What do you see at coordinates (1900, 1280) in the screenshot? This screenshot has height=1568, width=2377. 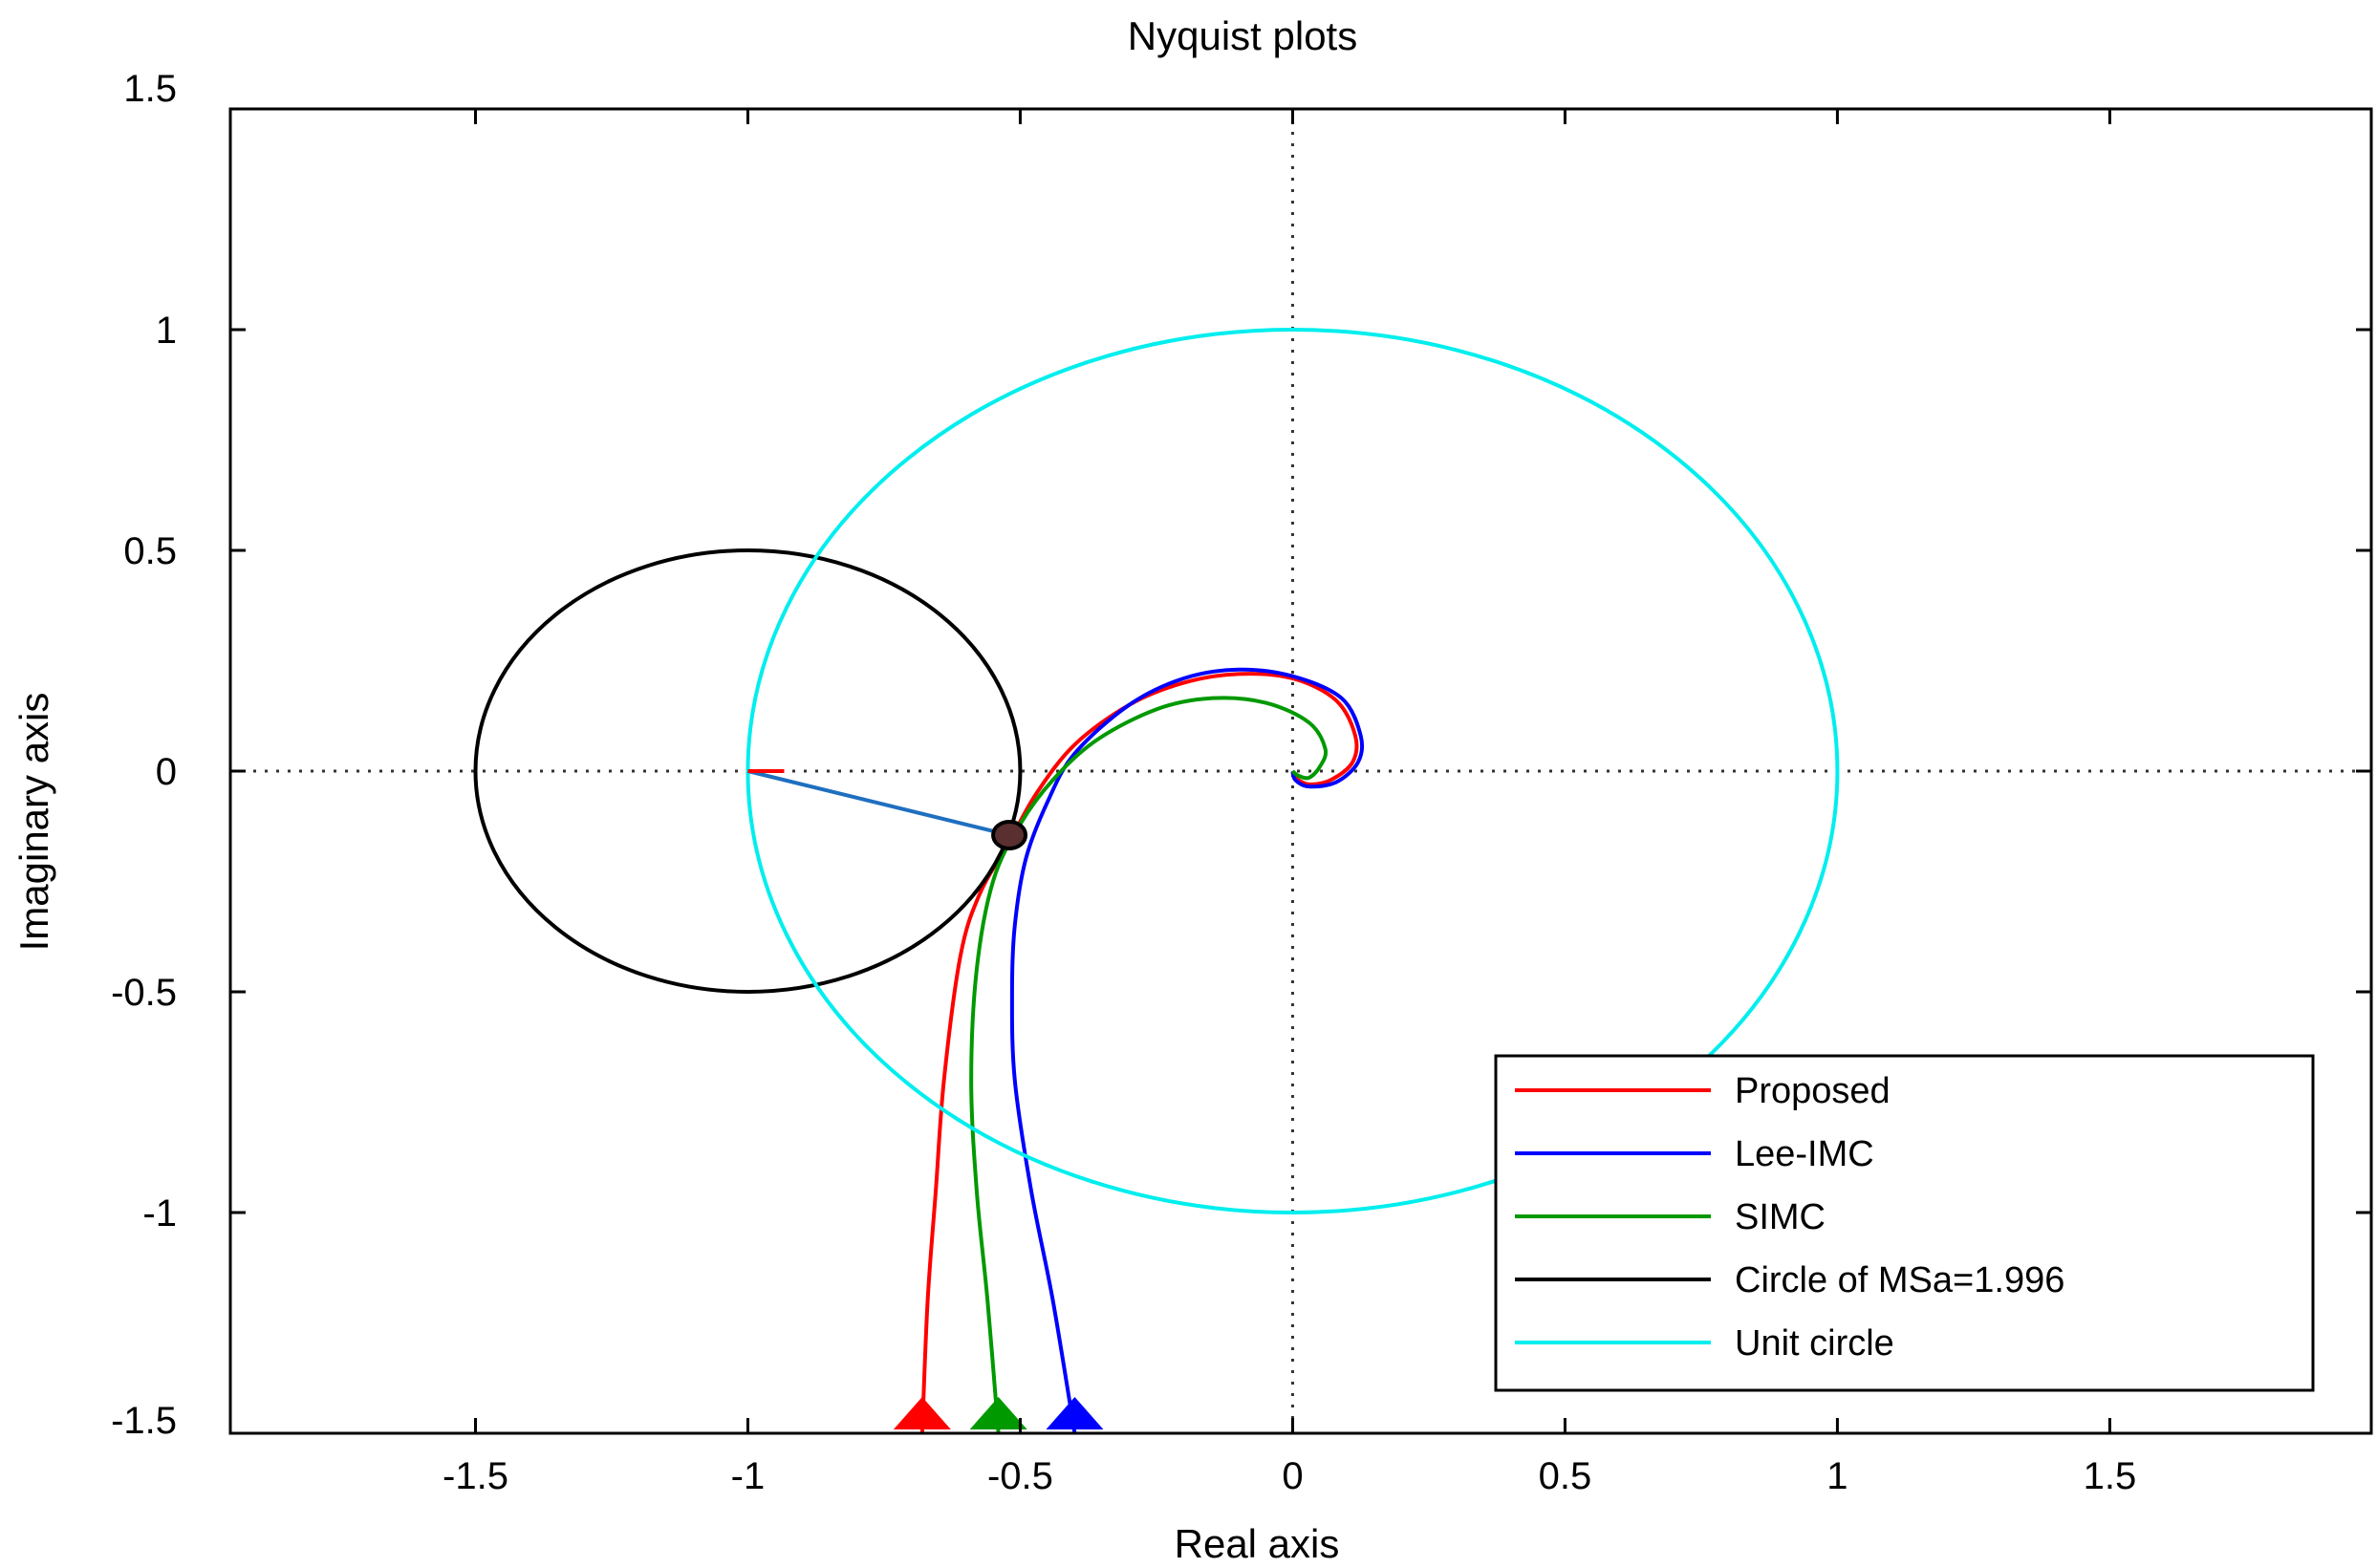 I see `legend-entry-4: Circle of MSa=1.996` at bounding box center [1900, 1280].